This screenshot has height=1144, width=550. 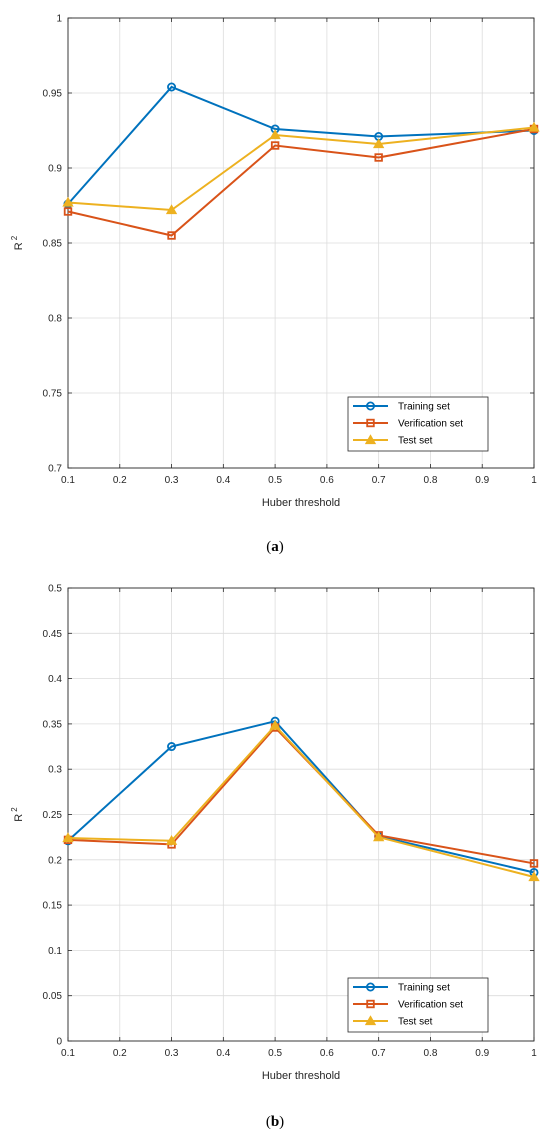 What do you see at coordinates (275, 547) in the screenshot?
I see `panel-caption: (a)` at bounding box center [275, 547].